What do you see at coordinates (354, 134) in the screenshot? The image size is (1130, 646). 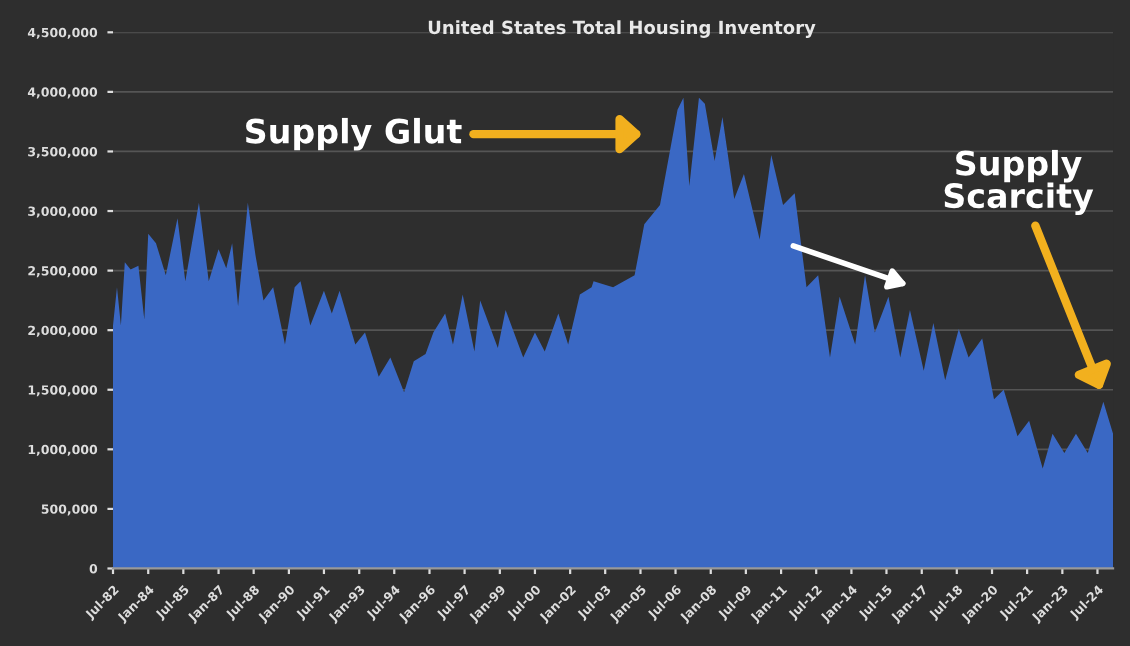 I see `annotation: Supply Glut` at bounding box center [354, 134].